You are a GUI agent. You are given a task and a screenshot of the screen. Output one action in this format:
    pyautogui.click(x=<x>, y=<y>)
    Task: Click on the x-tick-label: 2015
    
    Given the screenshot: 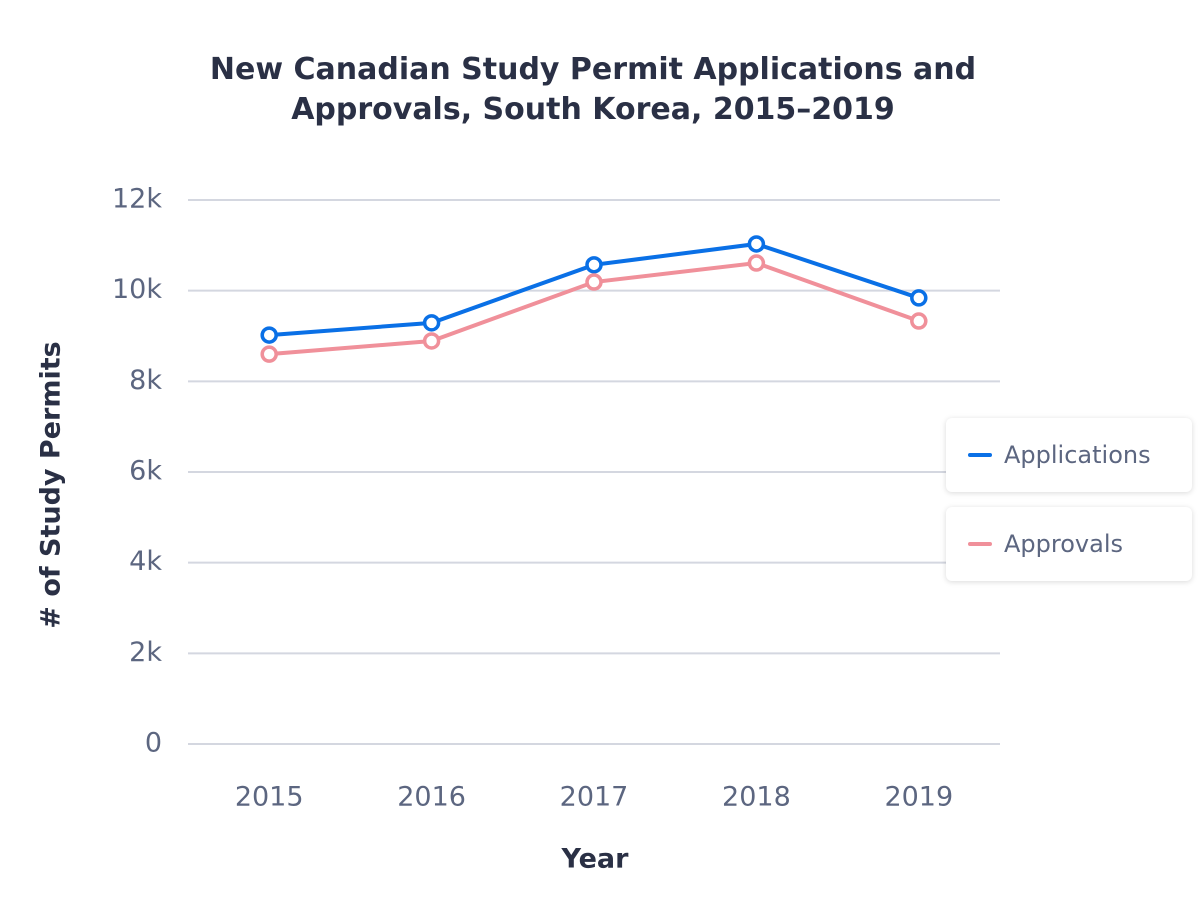 What is the action you would take?
    pyautogui.click(x=269, y=797)
    